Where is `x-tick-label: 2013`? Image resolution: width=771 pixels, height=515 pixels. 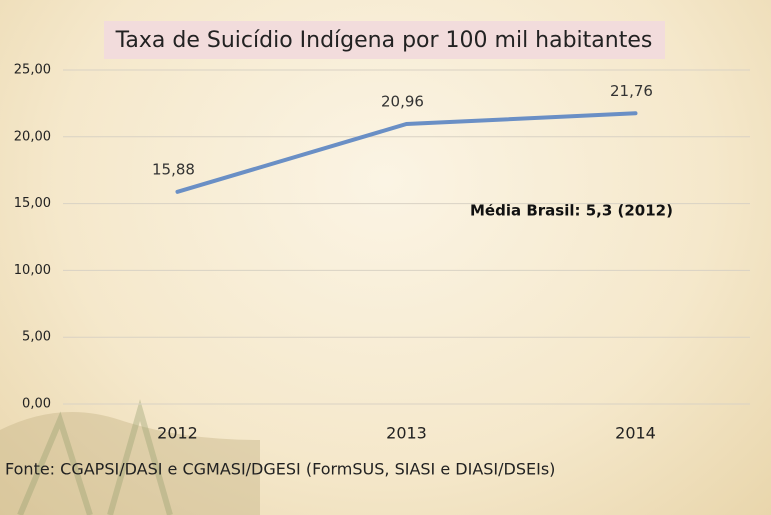
x-tick-label: 2013 is located at coordinates (406, 433).